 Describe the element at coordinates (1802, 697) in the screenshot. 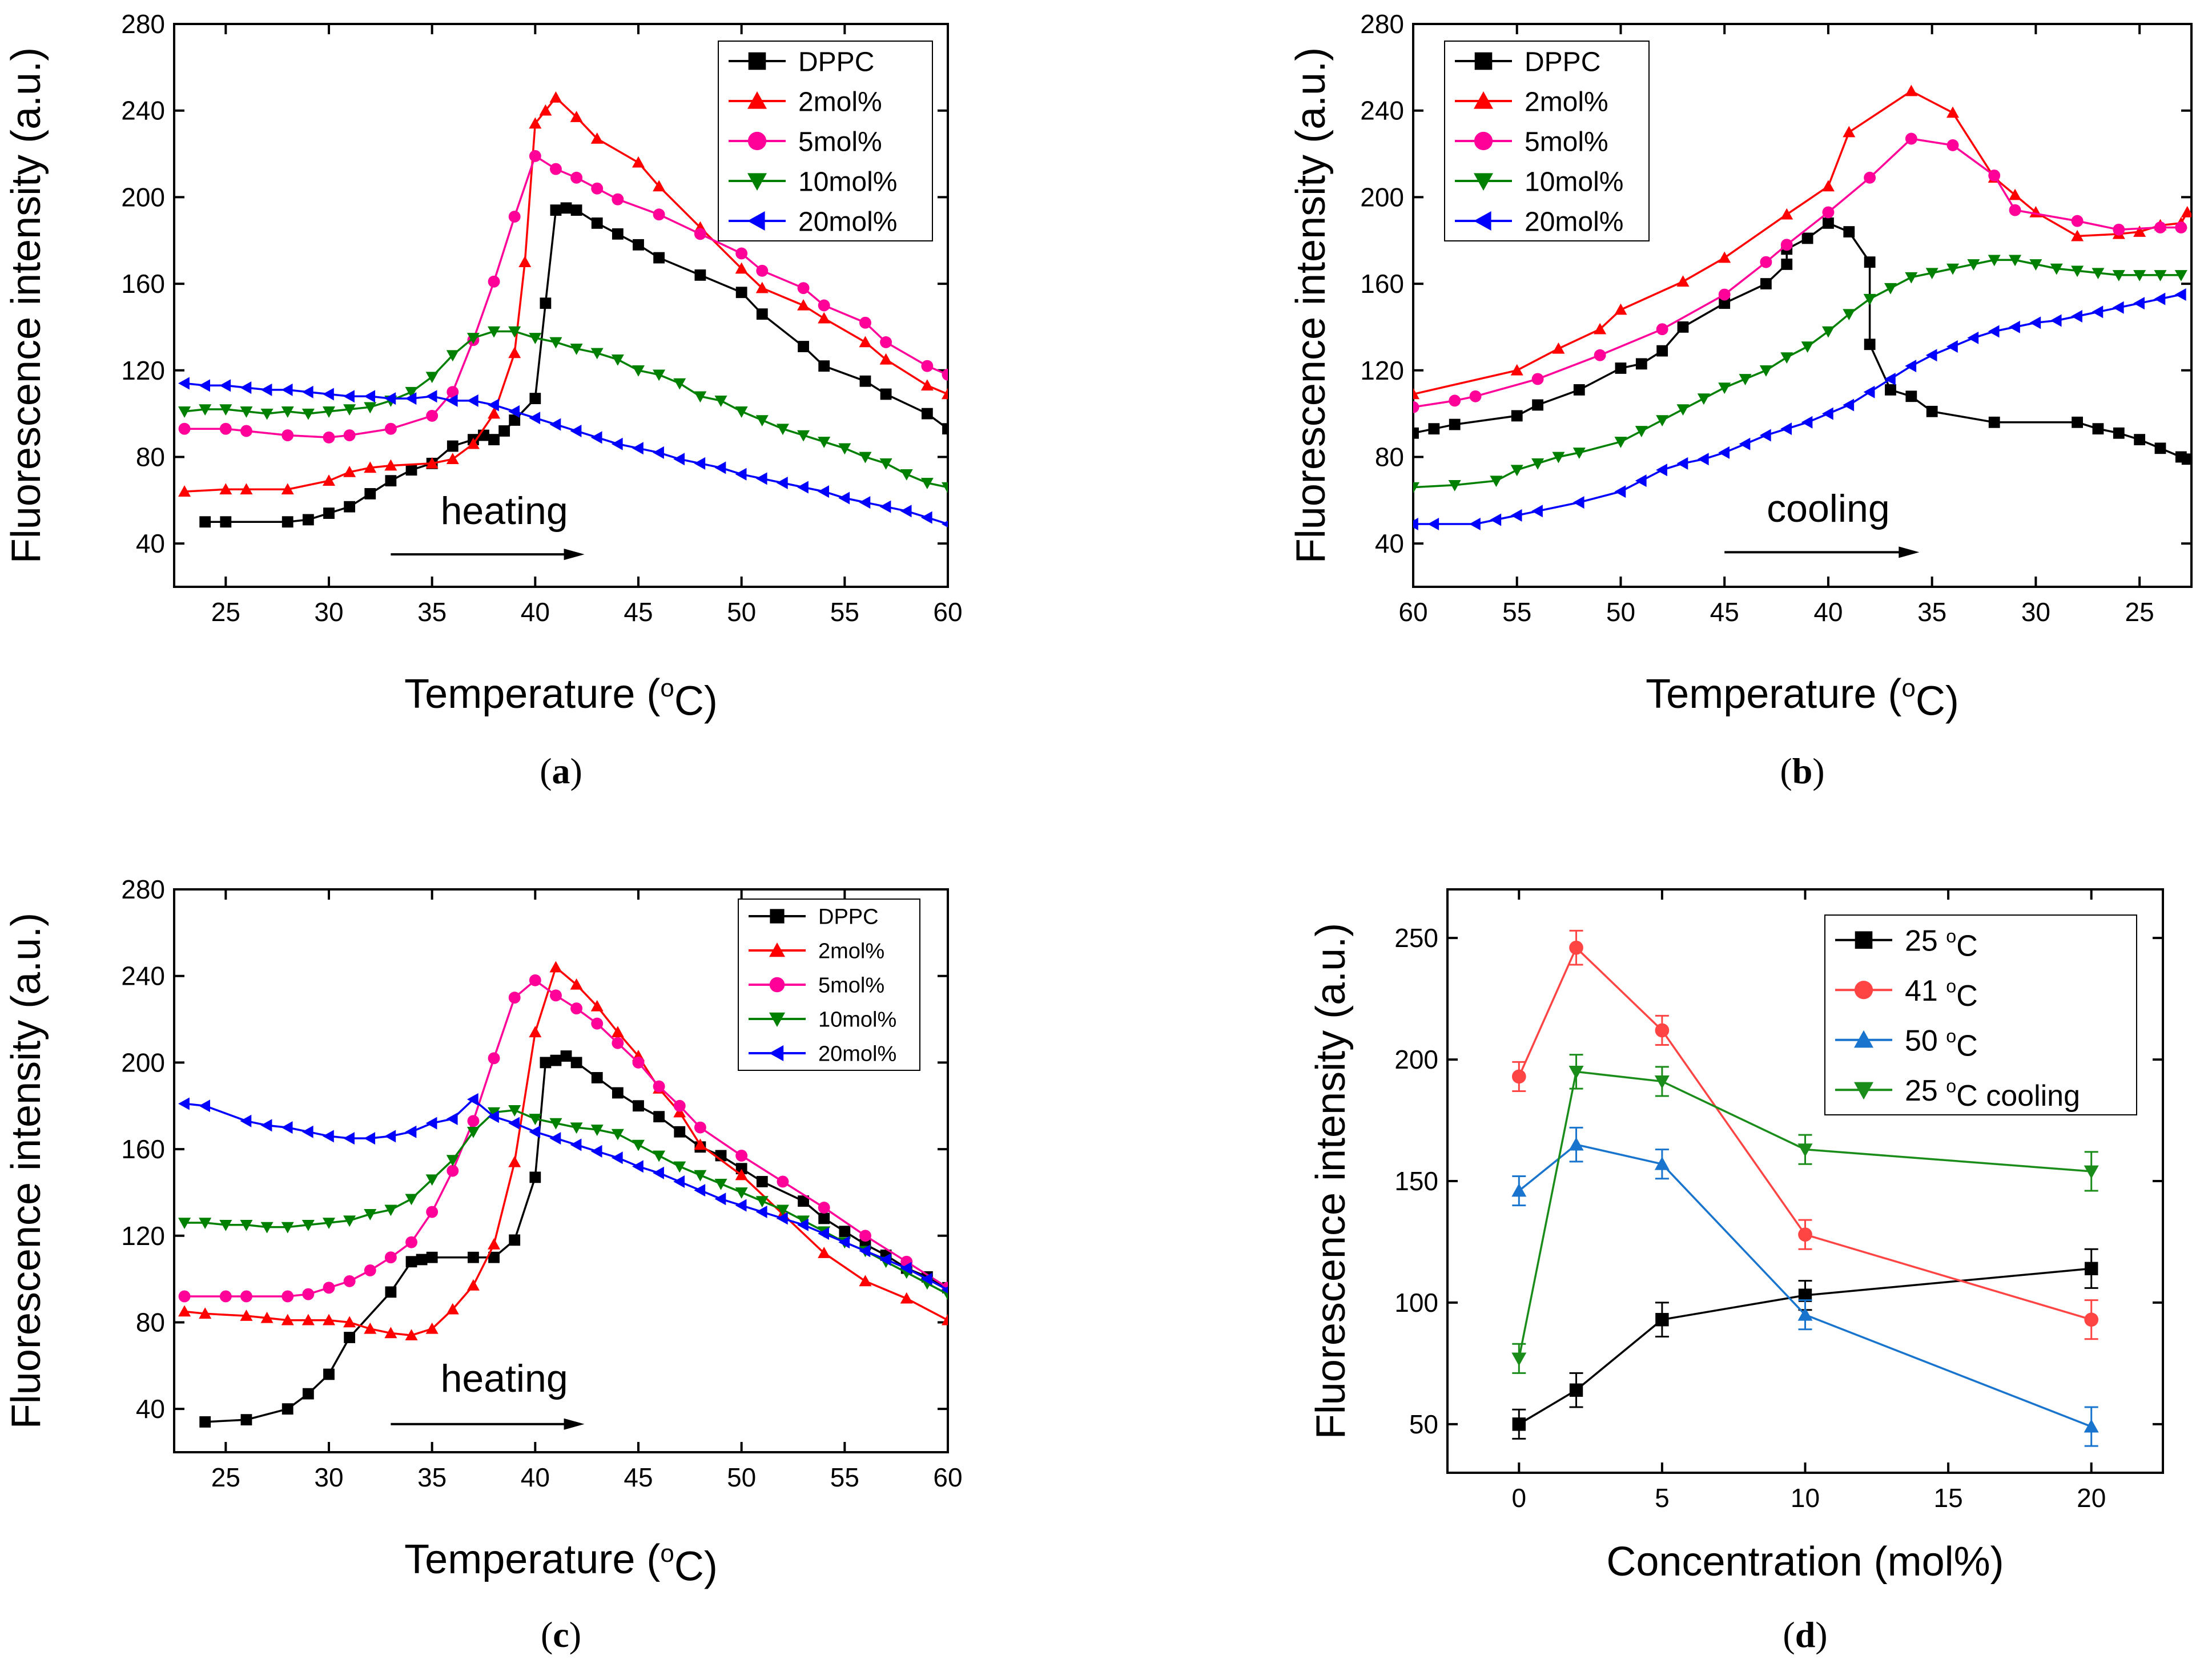

I see `x-axis-title: Temperature (oC)` at that location.